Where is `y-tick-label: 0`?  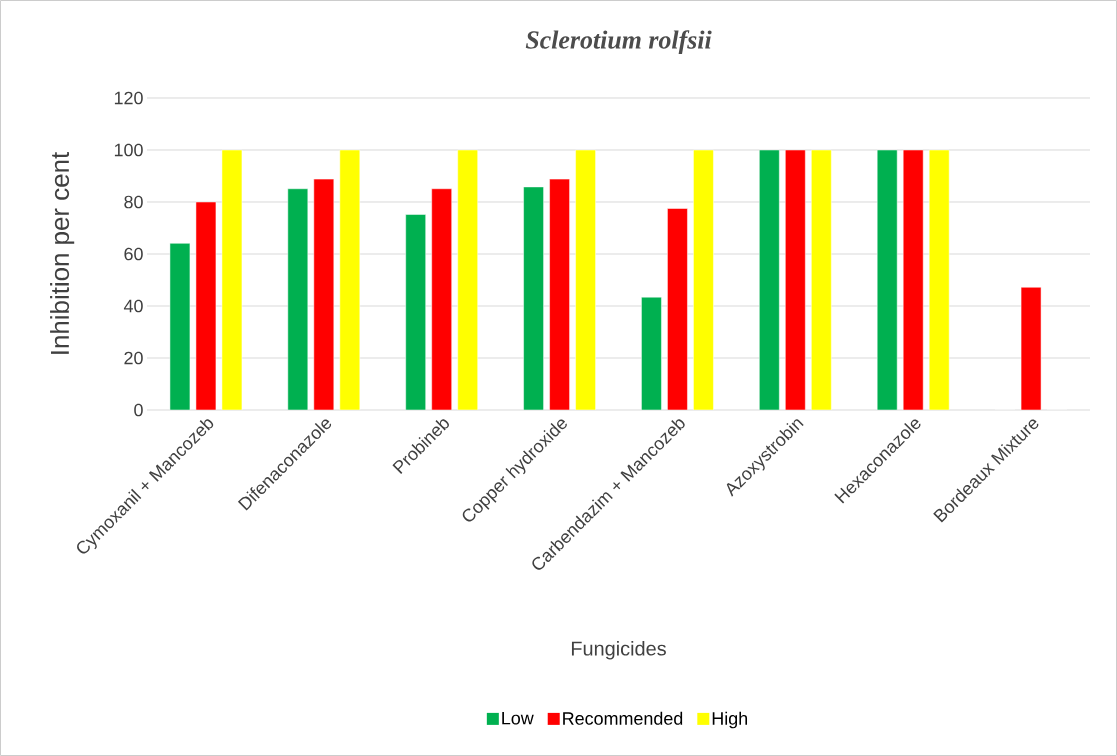 y-tick-label: 0 is located at coordinates (138, 410).